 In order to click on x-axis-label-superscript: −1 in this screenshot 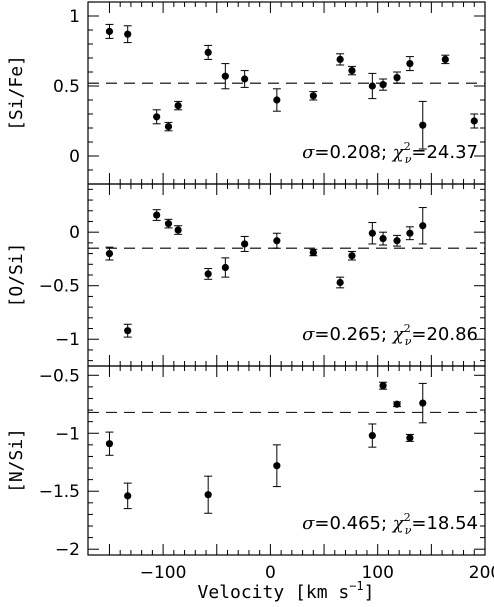, I will do `click(356, 586)`.